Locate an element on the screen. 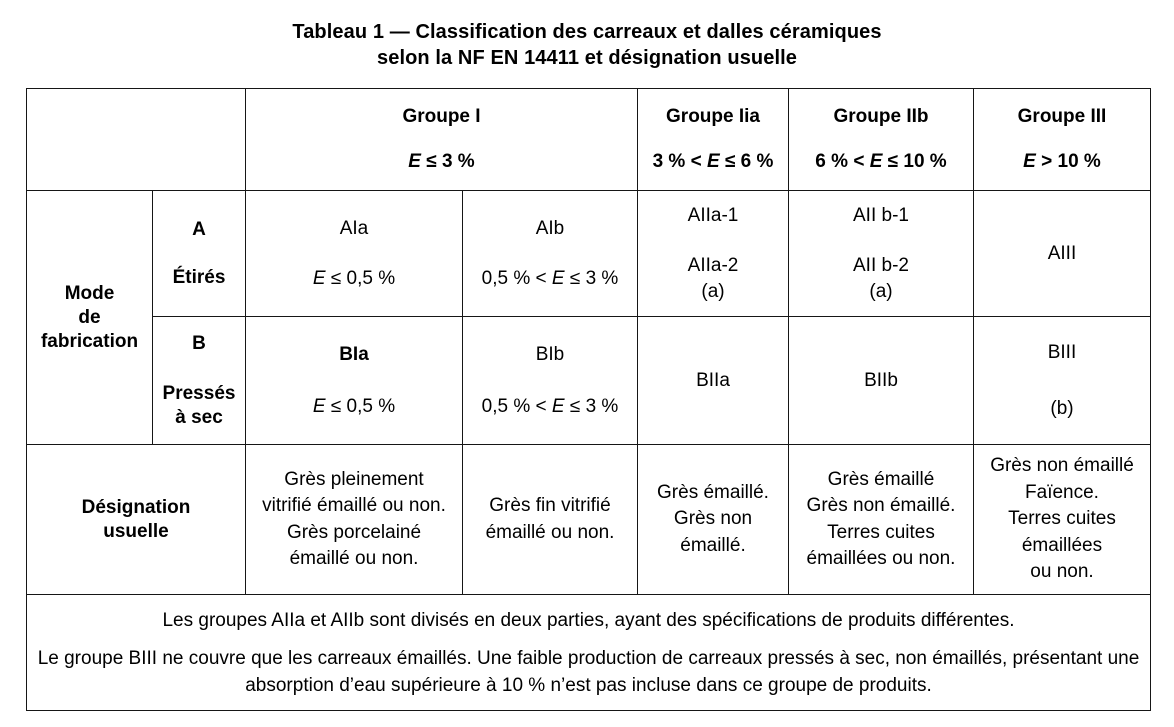 The height and width of the screenshot is (727, 1174). cell-aiia: AIIa-1 AIIa-2 (a) is located at coordinates (713, 253).